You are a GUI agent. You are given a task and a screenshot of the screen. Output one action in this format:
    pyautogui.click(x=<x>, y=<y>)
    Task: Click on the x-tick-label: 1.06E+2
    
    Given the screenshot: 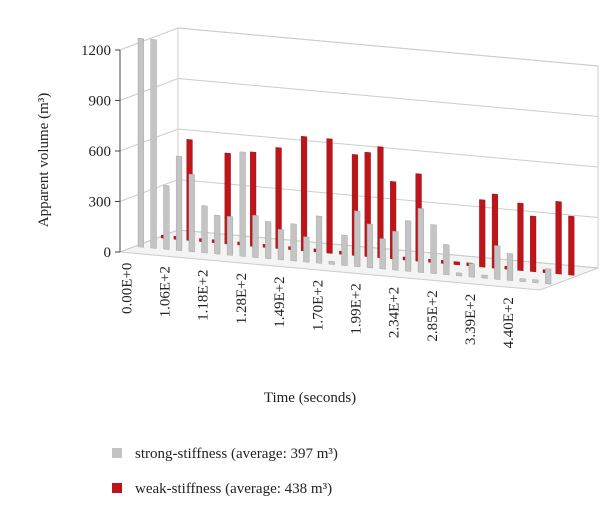 What is the action you would take?
    pyautogui.click(x=166, y=291)
    